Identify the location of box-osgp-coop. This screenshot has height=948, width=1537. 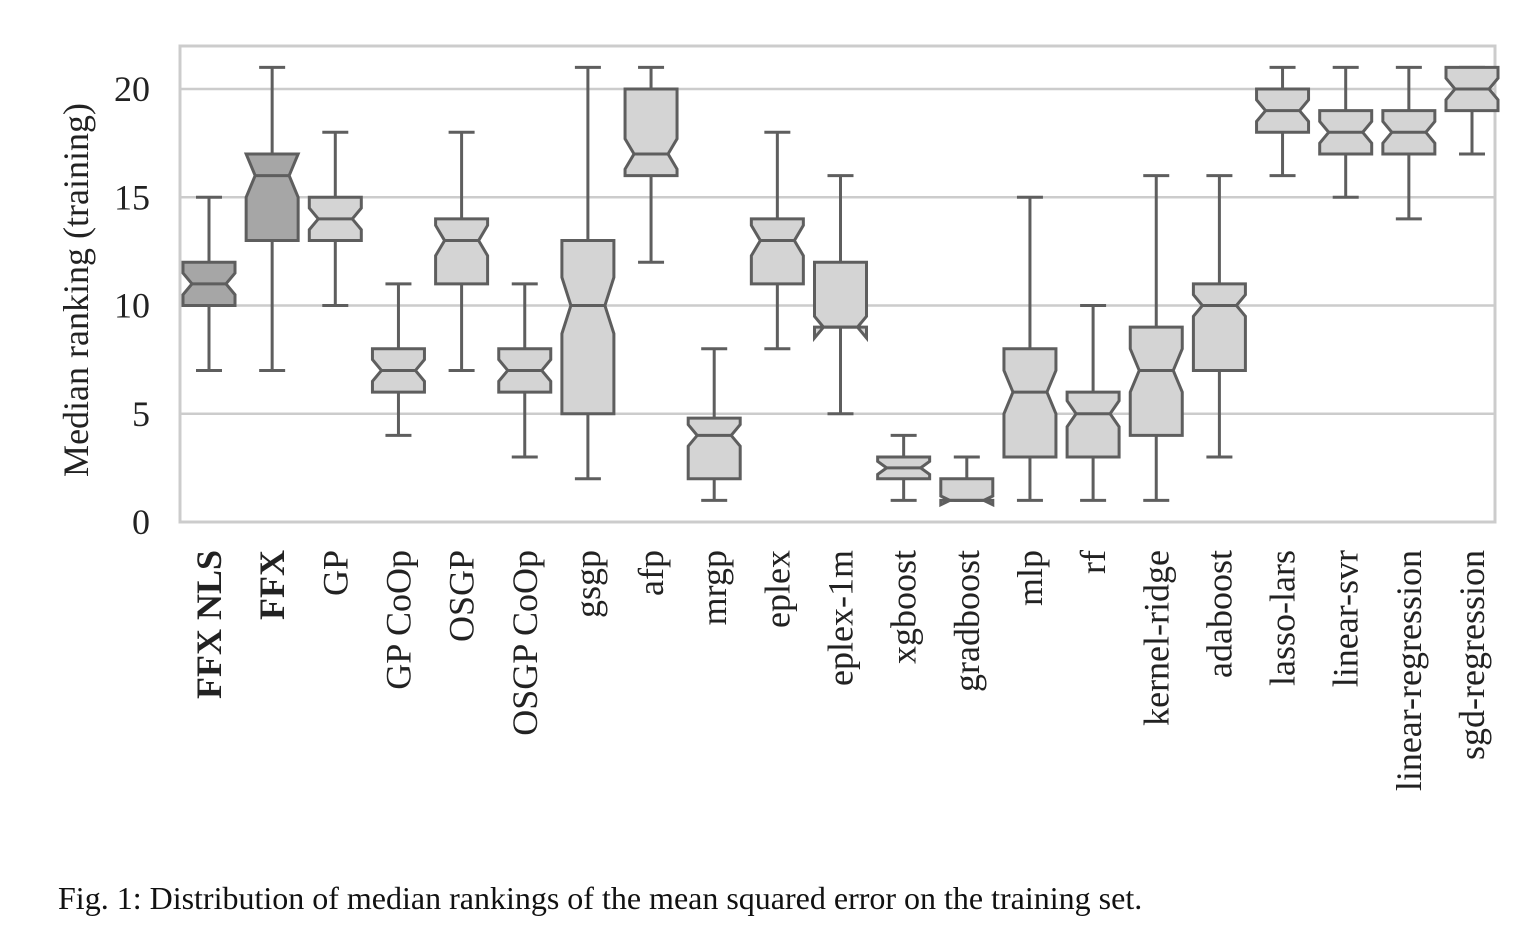
(525, 370).